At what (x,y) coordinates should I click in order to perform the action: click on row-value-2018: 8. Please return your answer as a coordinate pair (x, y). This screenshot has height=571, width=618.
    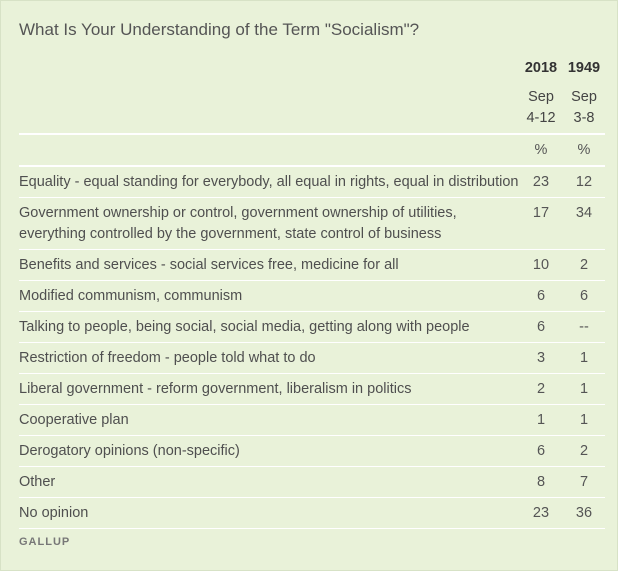
    Looking at the image, I should click on (541, 482).